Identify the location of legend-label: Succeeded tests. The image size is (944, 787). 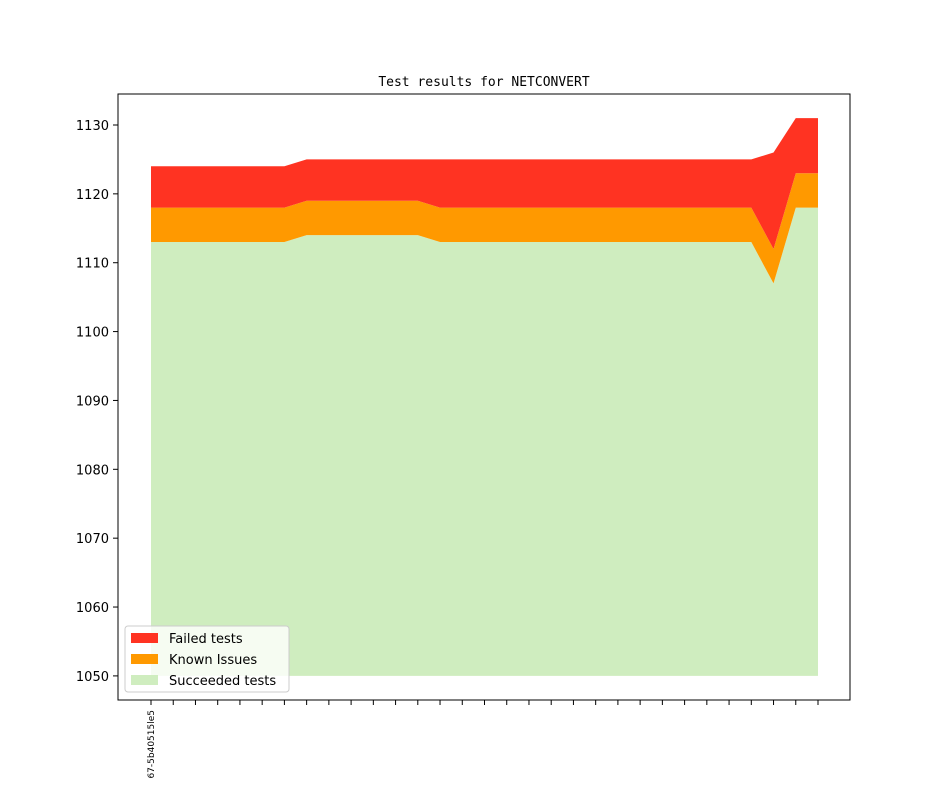
(222, 681).